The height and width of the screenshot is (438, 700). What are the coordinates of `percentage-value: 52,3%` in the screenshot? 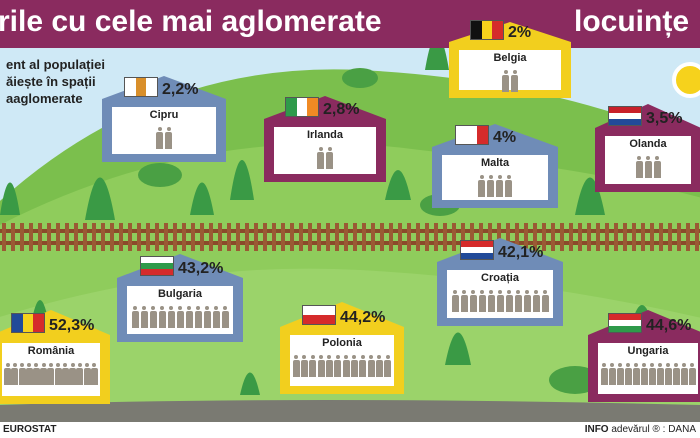 It's located at (72, 325).